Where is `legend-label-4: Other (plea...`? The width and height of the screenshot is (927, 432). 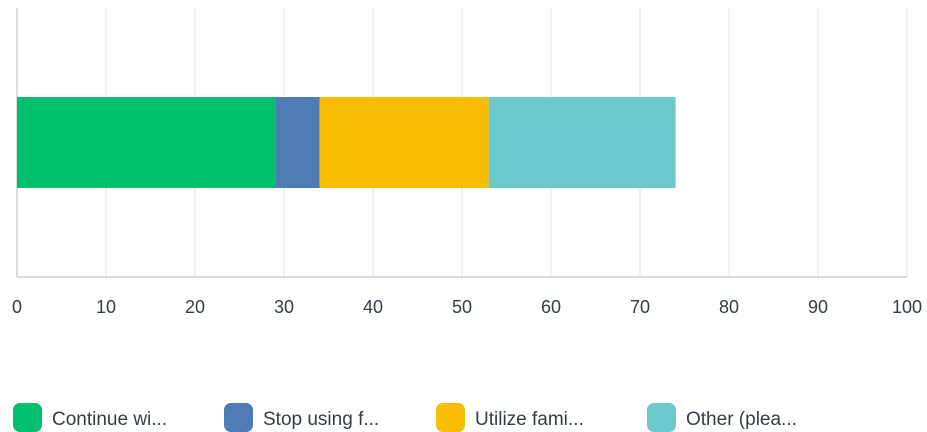
legend-label-4: Other (plea... is located at coordinates (741, 419).